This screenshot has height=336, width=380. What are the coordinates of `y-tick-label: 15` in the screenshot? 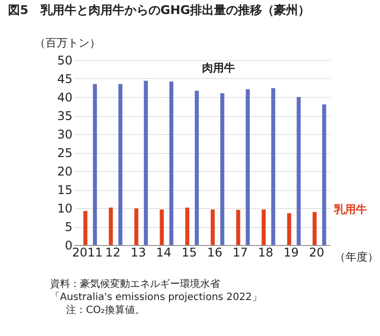 It's located at (64, 190).